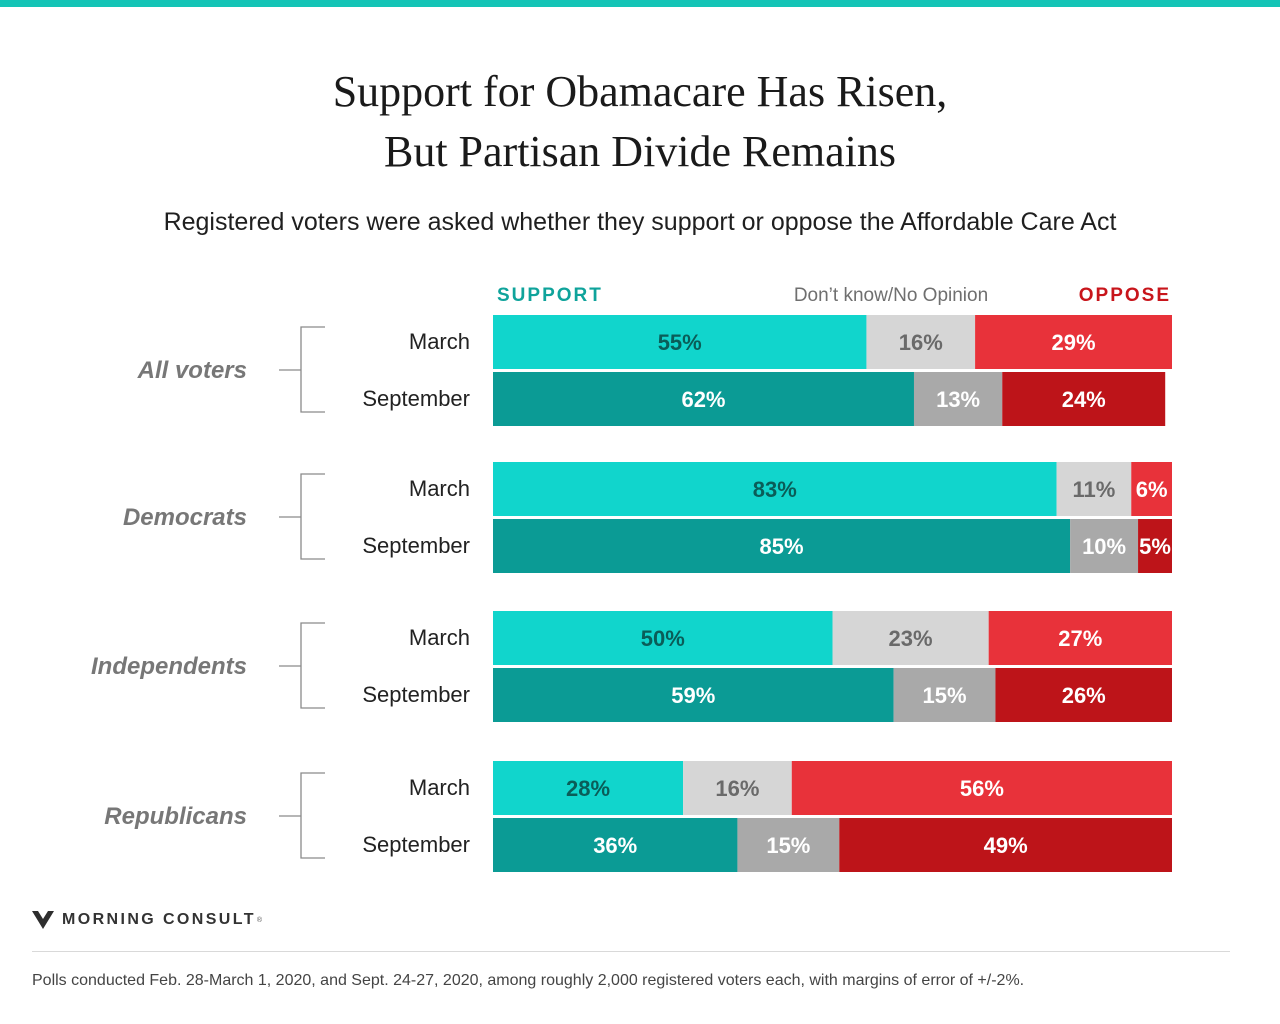 The width and height of the screenshot is (1280, 1024). What do you see at coordinates (192, 370) in the screenshot?
I see `group-label-all-voters: All voters` at bounding box center [192, 370].